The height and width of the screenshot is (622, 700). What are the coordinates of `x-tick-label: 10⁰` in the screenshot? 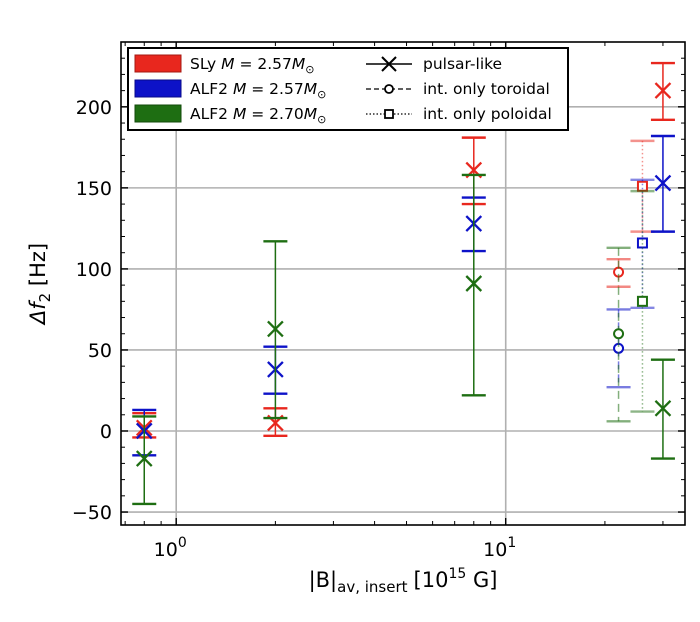 It's located at (170, 548).